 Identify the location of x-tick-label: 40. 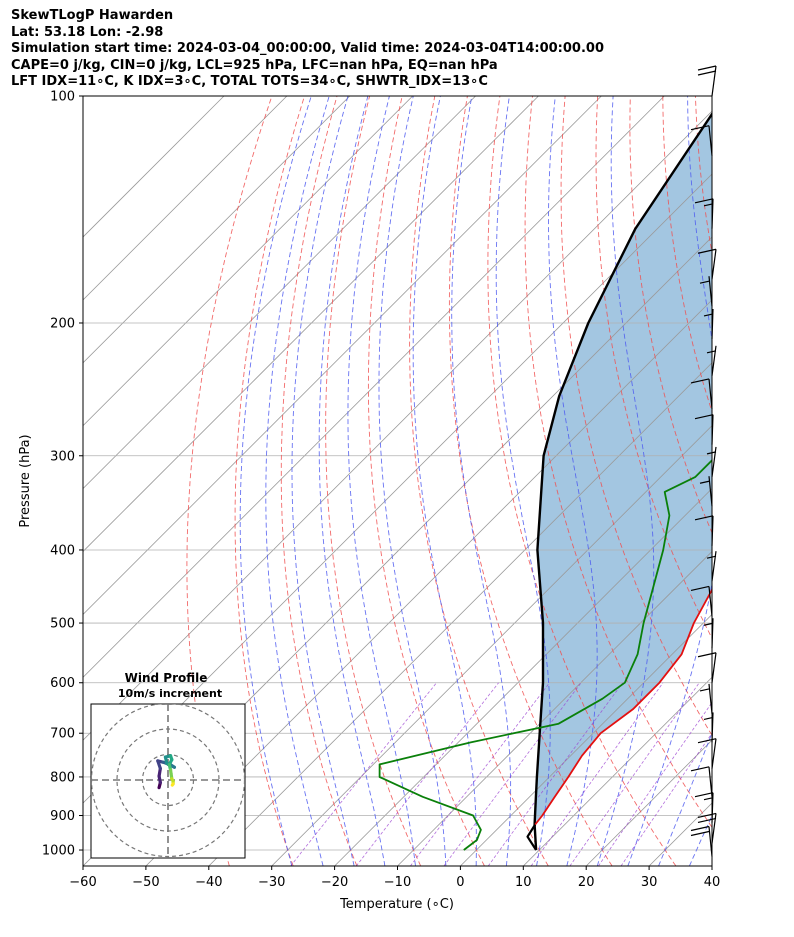
(712, 882).